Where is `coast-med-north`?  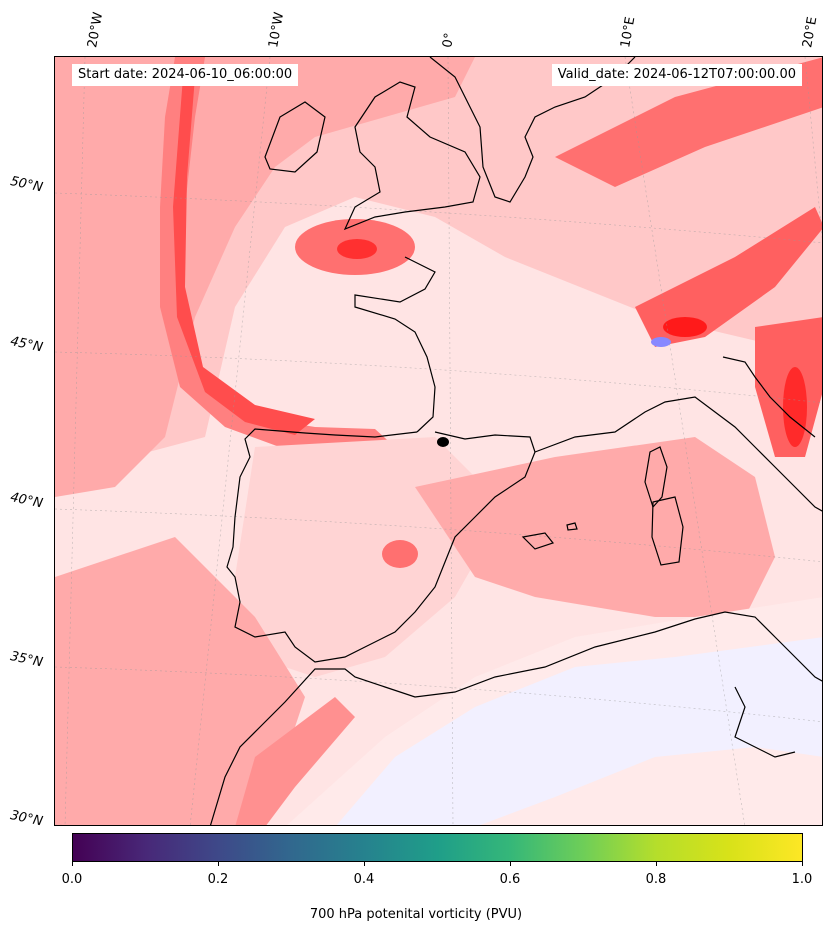 coast-med-north is located at coordinates (678, 454).